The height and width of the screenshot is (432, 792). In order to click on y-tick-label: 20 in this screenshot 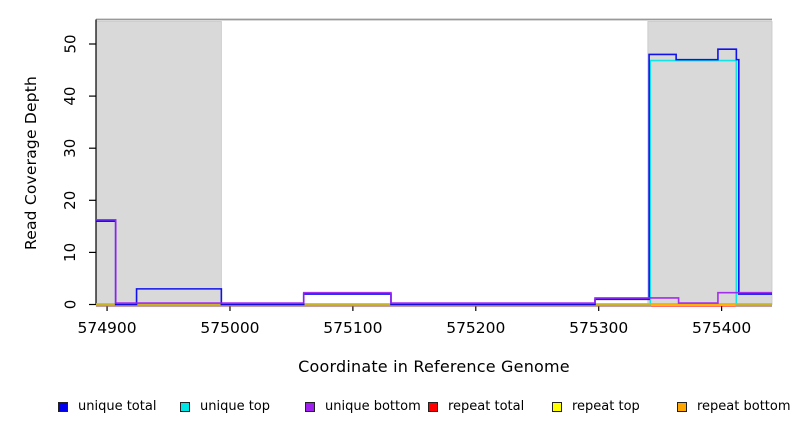, I will do `click(70, 200)`.